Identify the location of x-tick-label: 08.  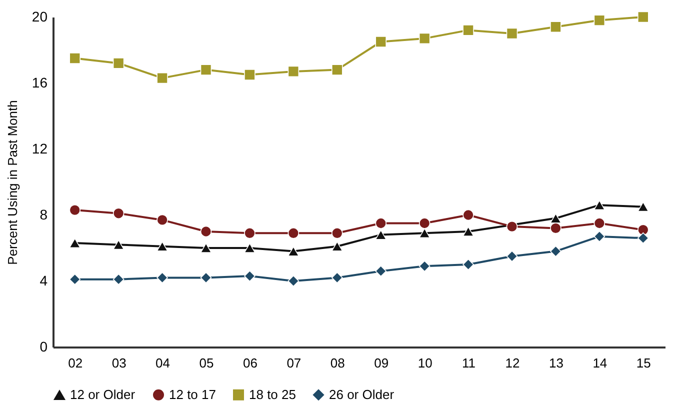
(337, 363).